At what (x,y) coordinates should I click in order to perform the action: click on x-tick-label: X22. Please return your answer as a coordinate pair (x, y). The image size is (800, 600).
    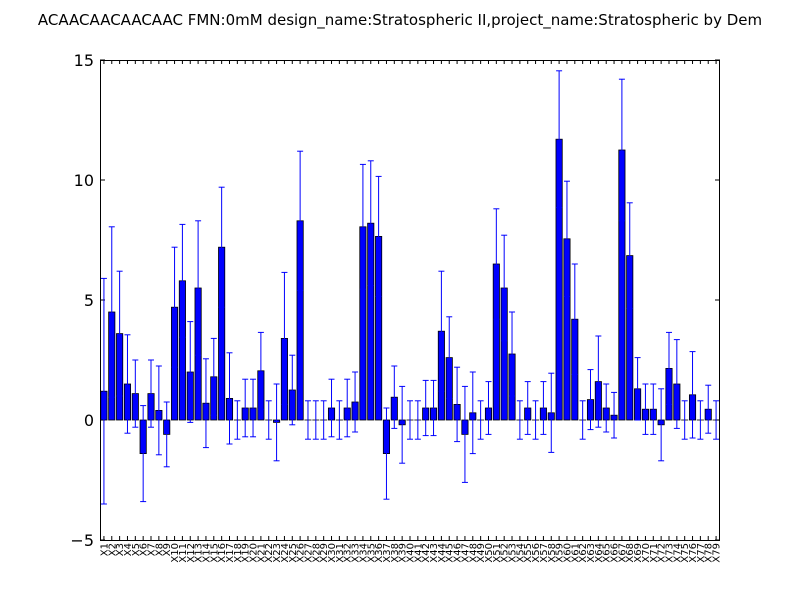
    Looking at the image, I should click on (269, 553).